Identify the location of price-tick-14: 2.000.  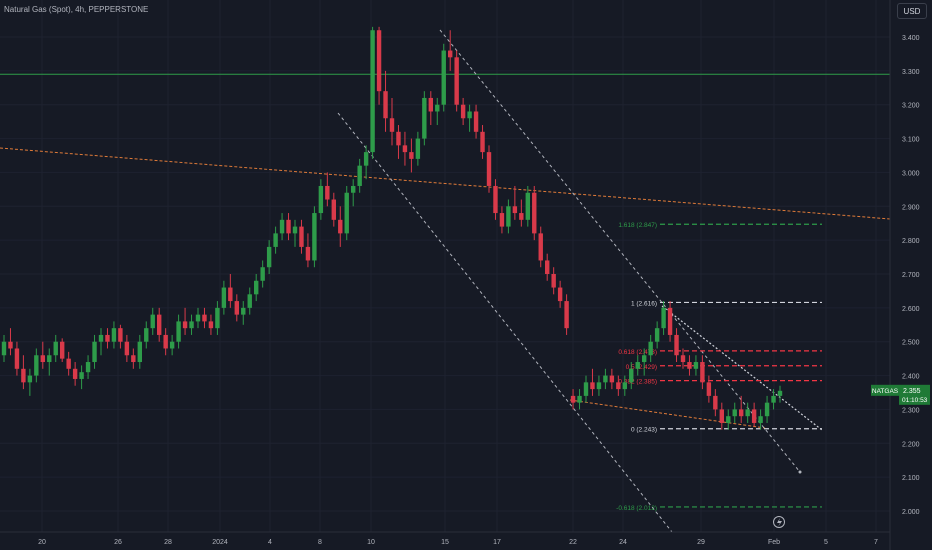
(911, 512).